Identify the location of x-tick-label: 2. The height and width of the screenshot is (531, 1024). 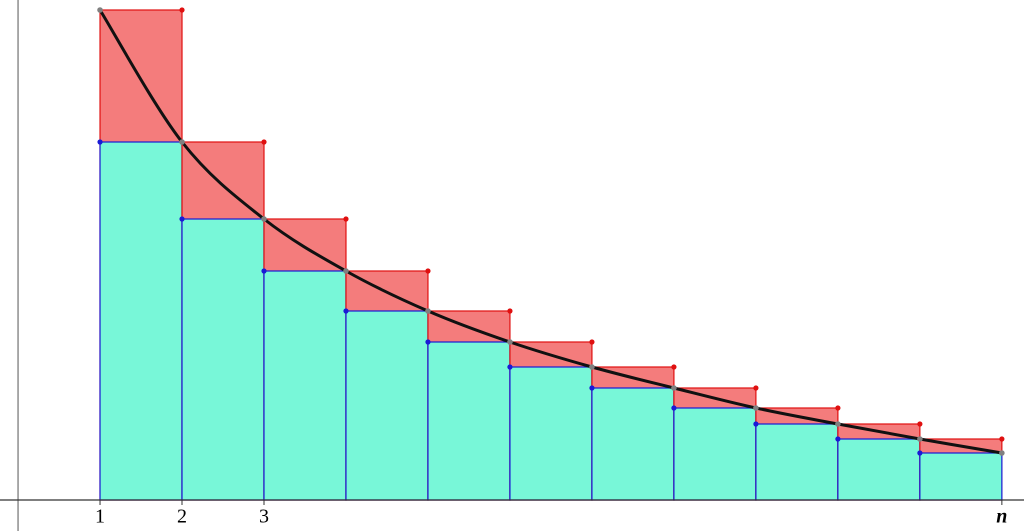
(182, 517).